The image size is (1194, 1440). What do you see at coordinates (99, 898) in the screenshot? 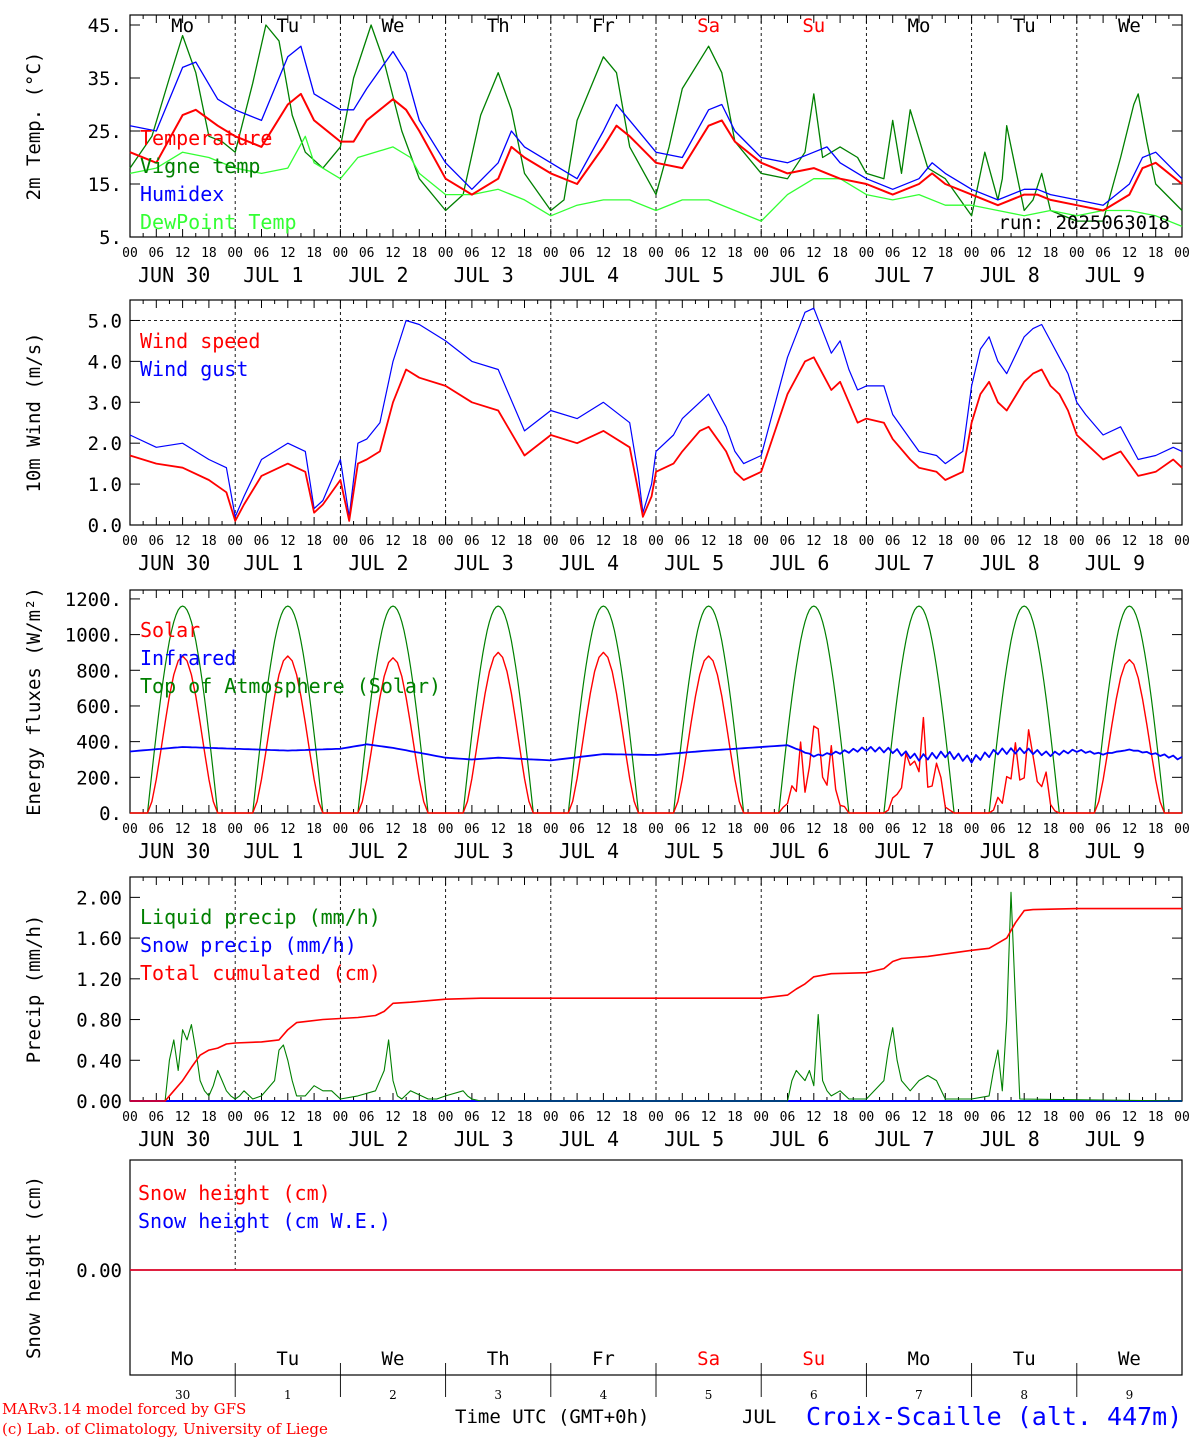
I see `y-tick-label: 2.00` at bounding box center [99, 898].